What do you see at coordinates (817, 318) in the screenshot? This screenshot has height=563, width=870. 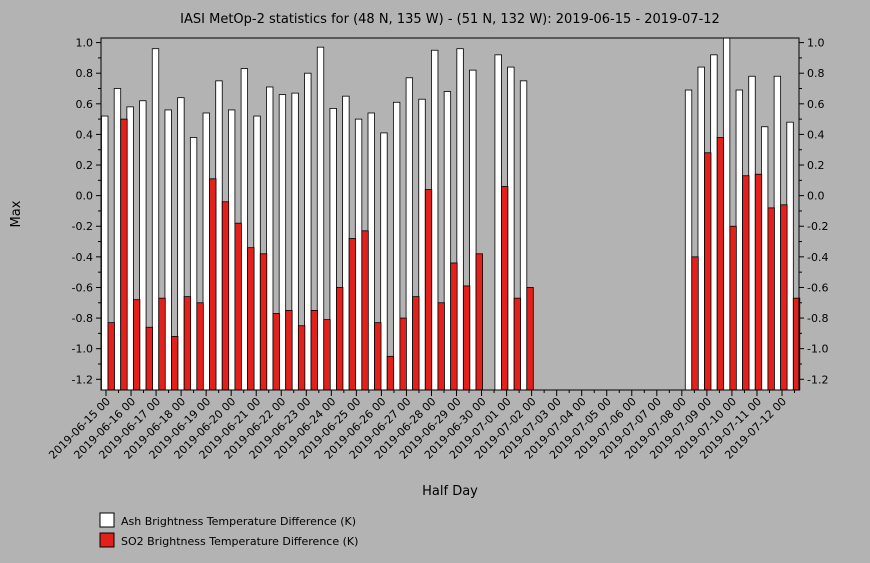 I see `y-tick-label-right: -0.8` at bounding box center [817, 318].